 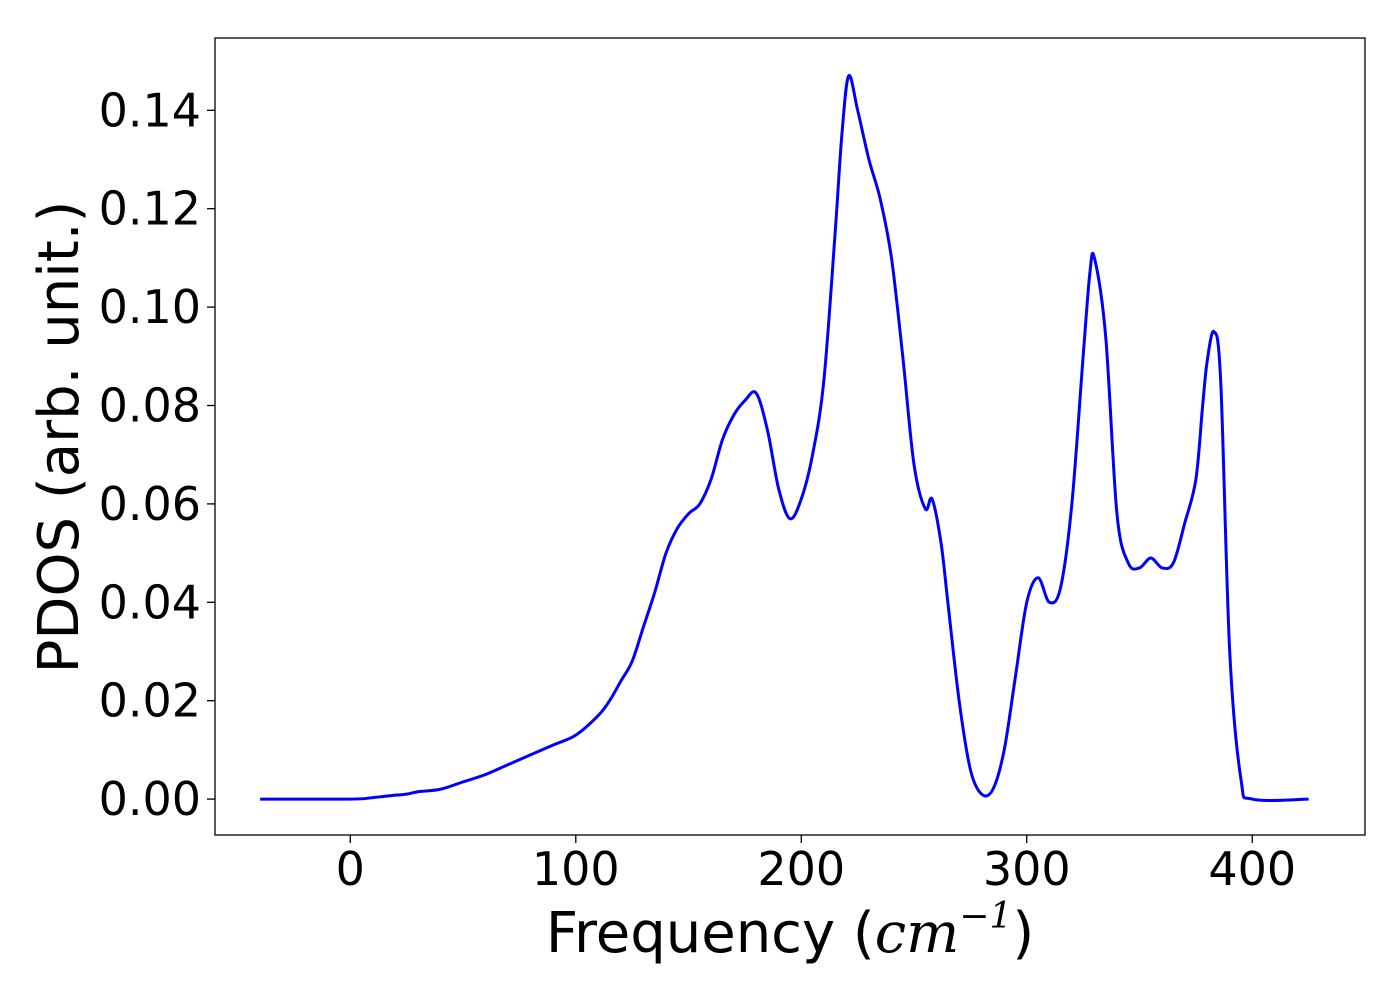 What do you see at coordinates (150, 701) in the screenshot?
I see `y-tick-label: 0.02` at bounding box center [150, 701].